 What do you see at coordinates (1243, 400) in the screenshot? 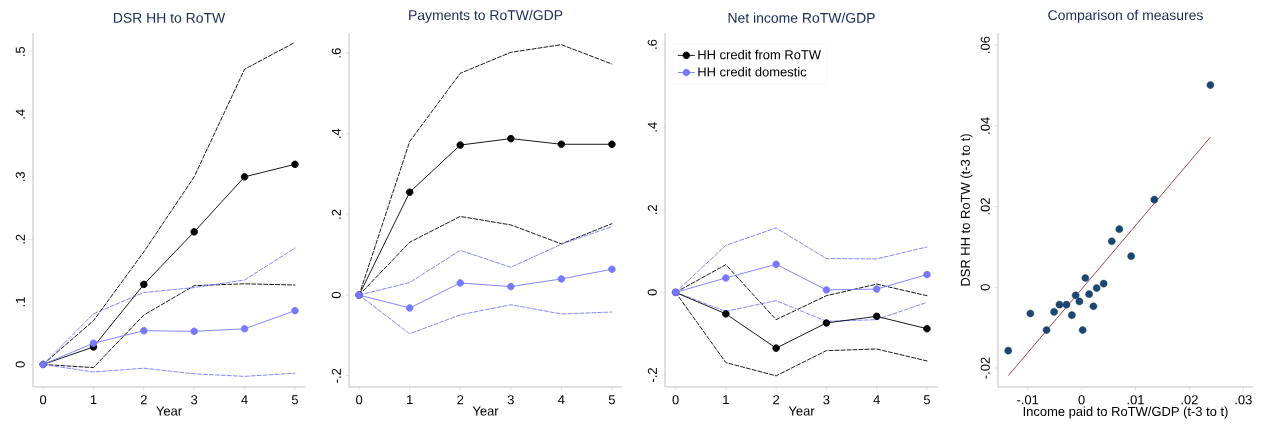
I see `x-tick-label: .03` at bounding box center [1243, 400].